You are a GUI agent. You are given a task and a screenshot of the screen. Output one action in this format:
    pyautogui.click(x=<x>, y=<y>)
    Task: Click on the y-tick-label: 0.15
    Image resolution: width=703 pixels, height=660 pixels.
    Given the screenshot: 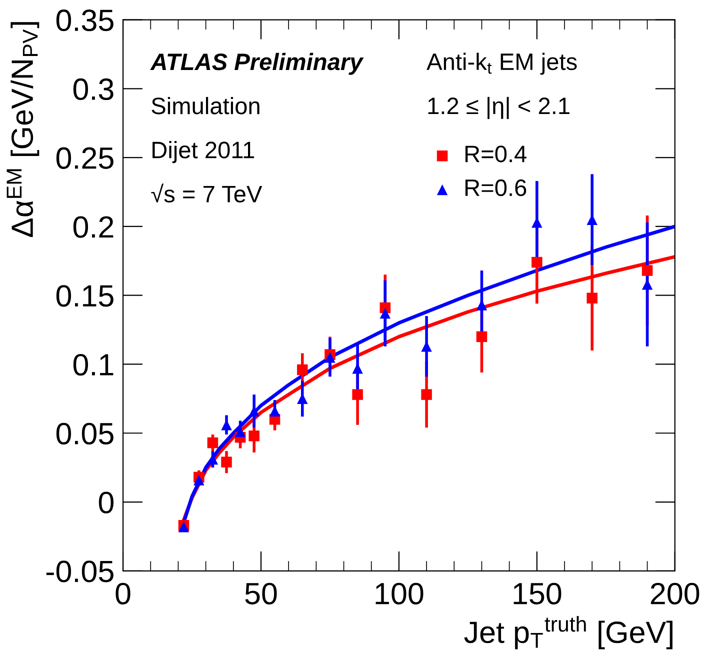 What is the action you would take?
    pyautogui.click(x=85, y=296)
    